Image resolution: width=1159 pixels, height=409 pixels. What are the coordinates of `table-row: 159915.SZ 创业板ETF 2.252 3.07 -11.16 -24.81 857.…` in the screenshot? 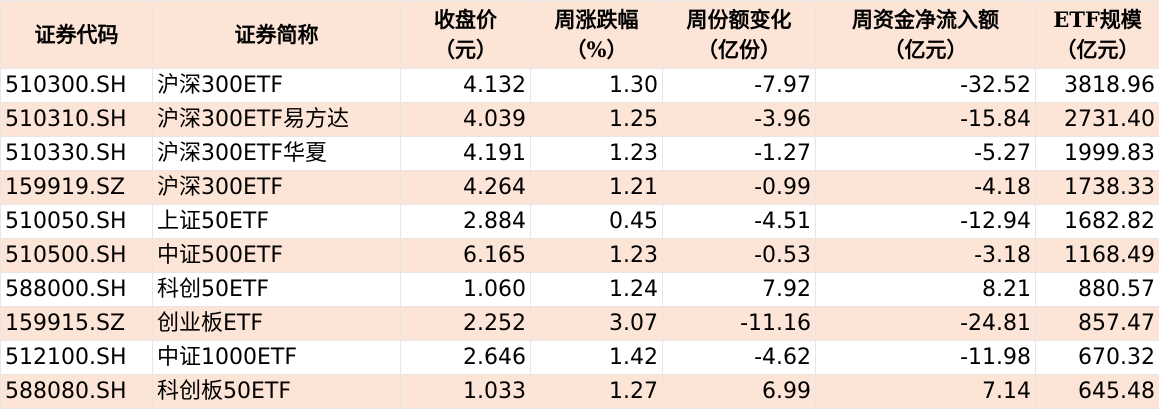 It's located at (579, 323).